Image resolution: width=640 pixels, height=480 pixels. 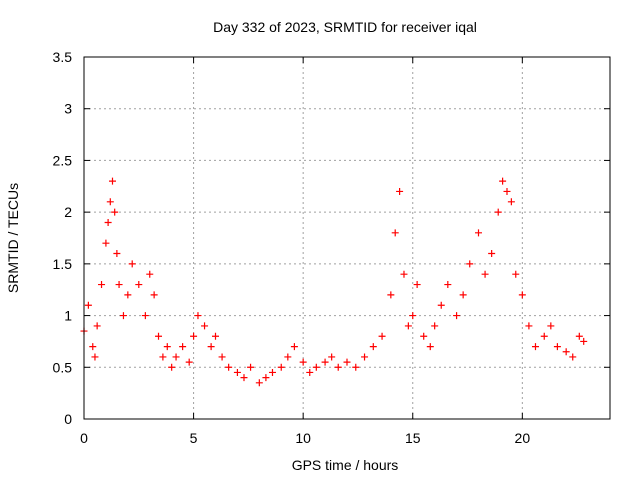 I want to click on y-tick-label: 1.5, so click(x=63, y=264).